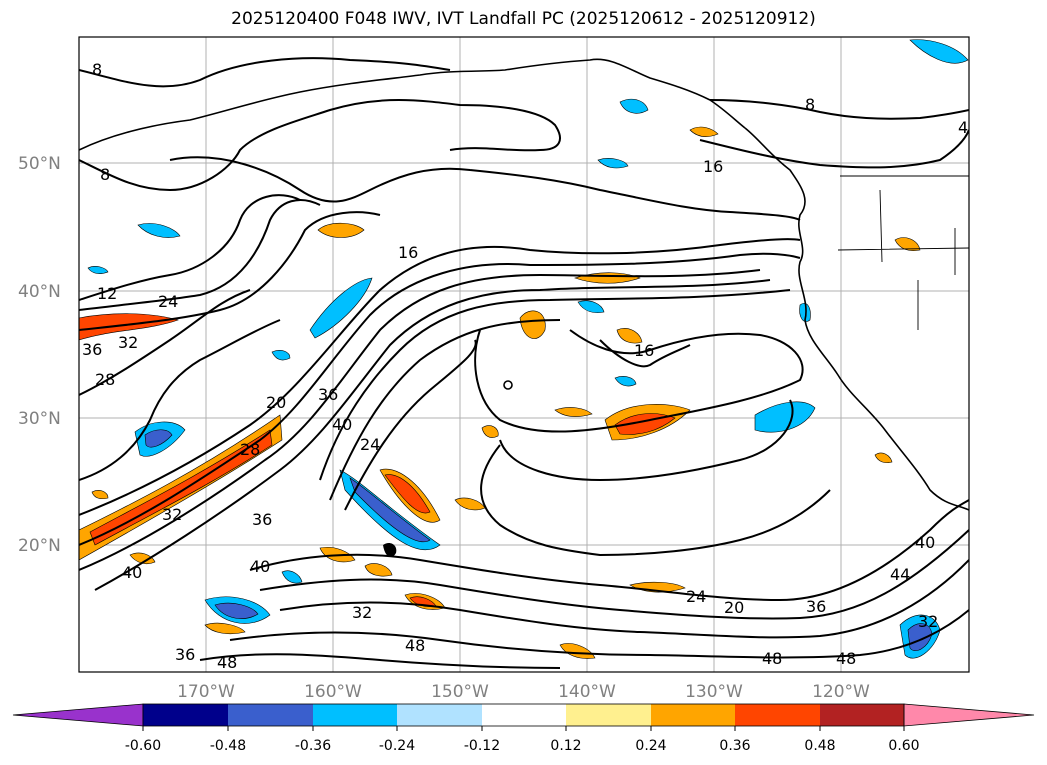  What do you see at coordinates (523, 692) in the screenshot?
I see `longitude-labels: 170°W 160°W 150°W 140°W 130°W 120°W` at bounding box center [523, 692].